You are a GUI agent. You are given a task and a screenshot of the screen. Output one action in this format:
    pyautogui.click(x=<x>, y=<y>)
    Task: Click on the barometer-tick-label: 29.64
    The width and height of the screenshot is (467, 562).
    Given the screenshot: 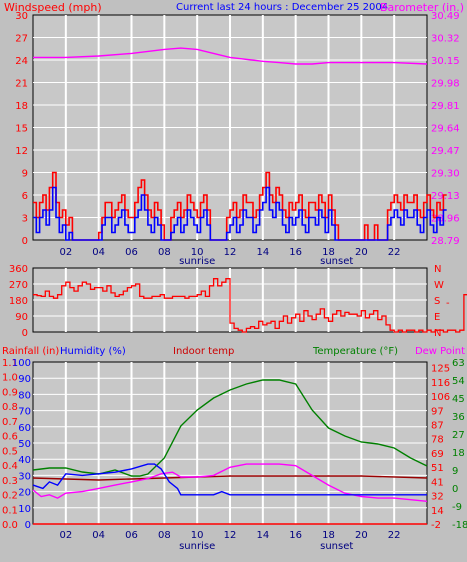 What is the action you would take?
    pyautogui.click(x=445, y=129)
    